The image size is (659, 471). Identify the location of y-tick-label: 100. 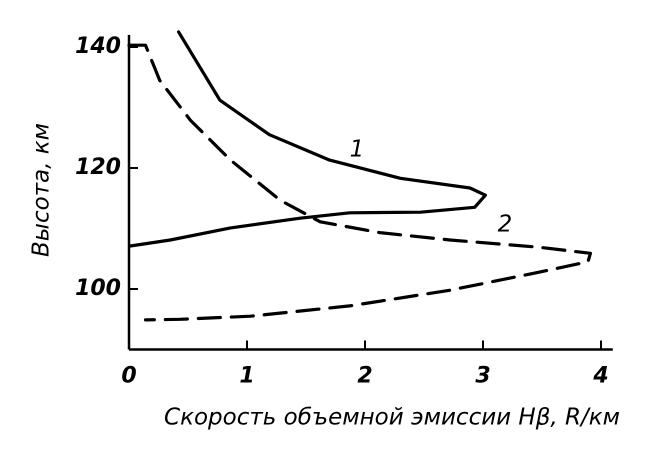
(98, 288).